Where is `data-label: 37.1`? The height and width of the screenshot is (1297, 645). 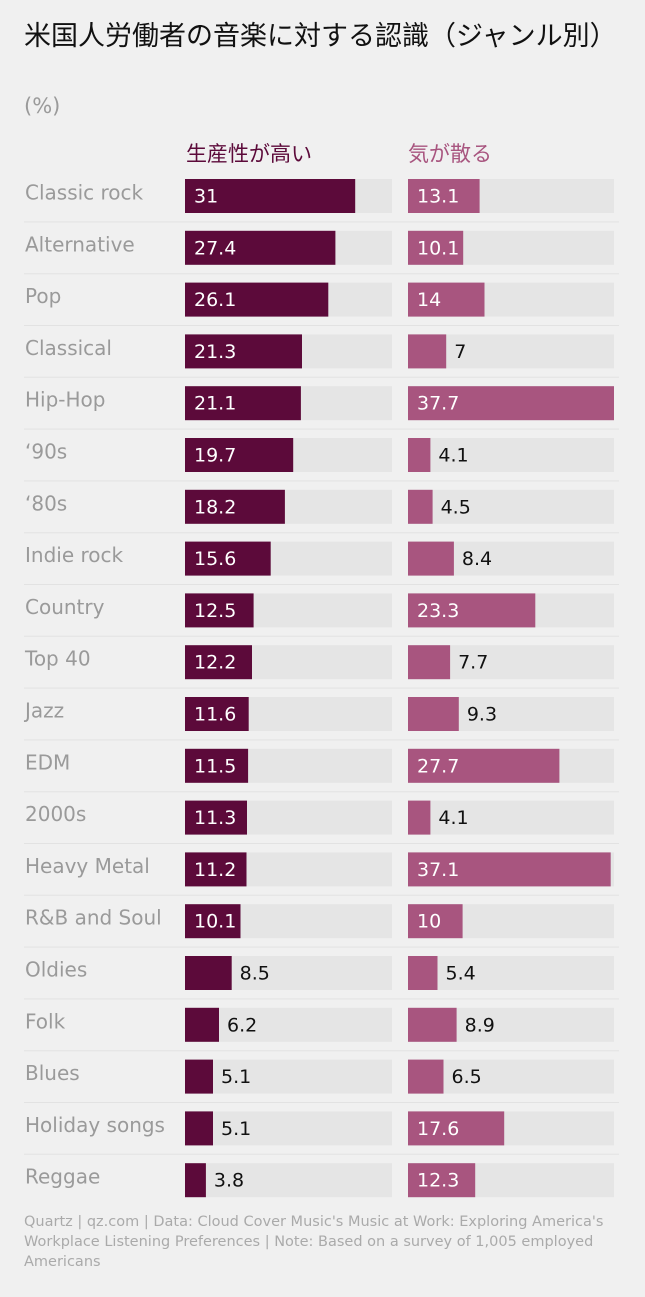
data-label: 37.1 is located at coordinates (438, 870).